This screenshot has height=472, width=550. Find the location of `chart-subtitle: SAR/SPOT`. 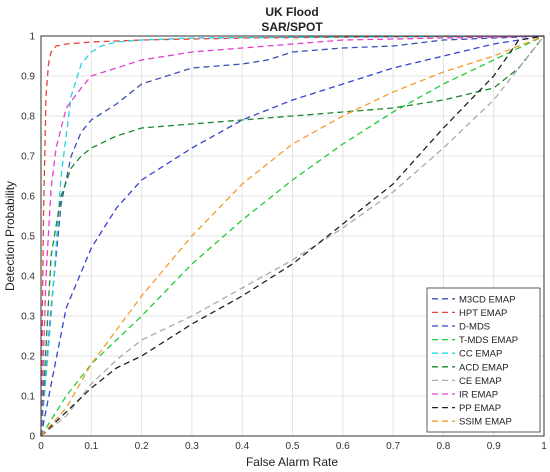

chart-subtitle: SAR/SPOT is located at coordinates (292, 27).